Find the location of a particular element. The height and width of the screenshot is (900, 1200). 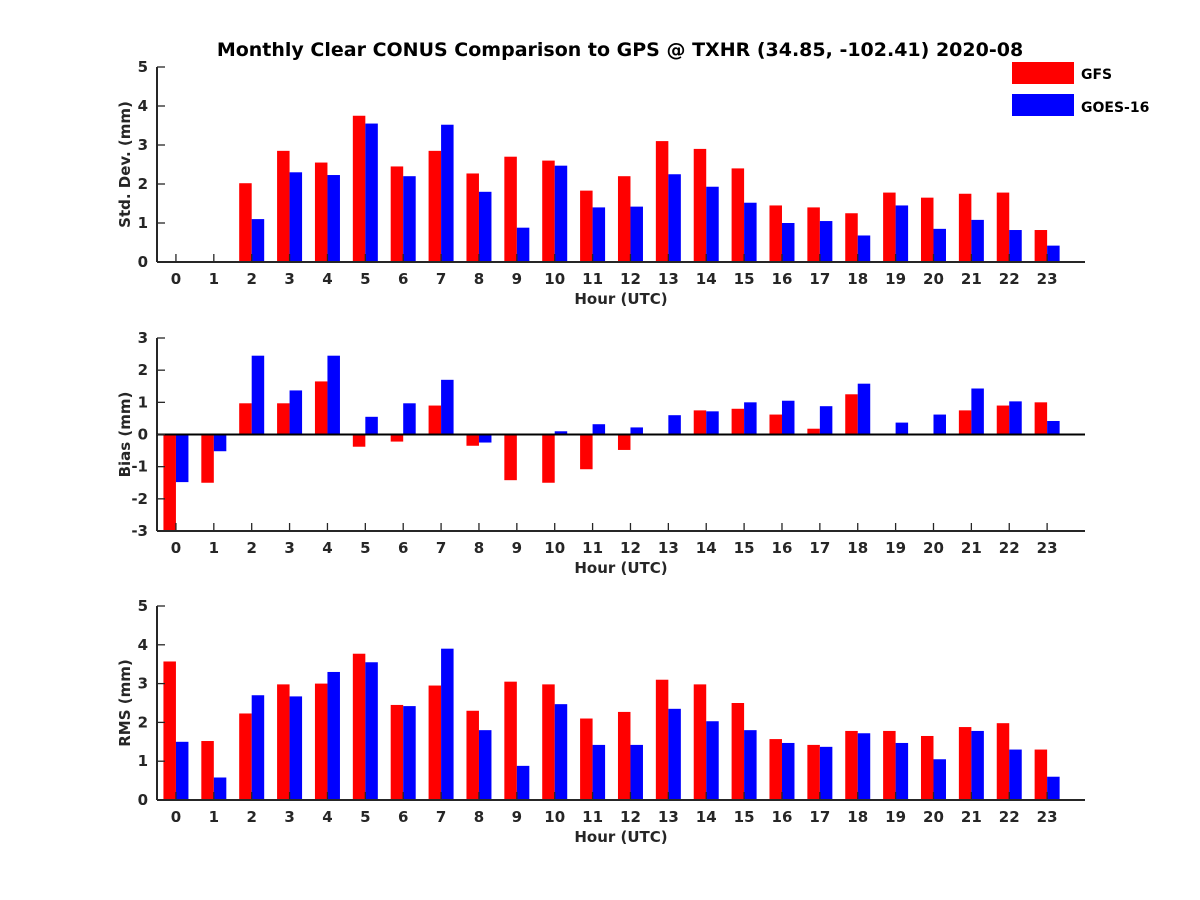

x-tick-label-stddev-20: 20 is located at coordinates (933, 279).